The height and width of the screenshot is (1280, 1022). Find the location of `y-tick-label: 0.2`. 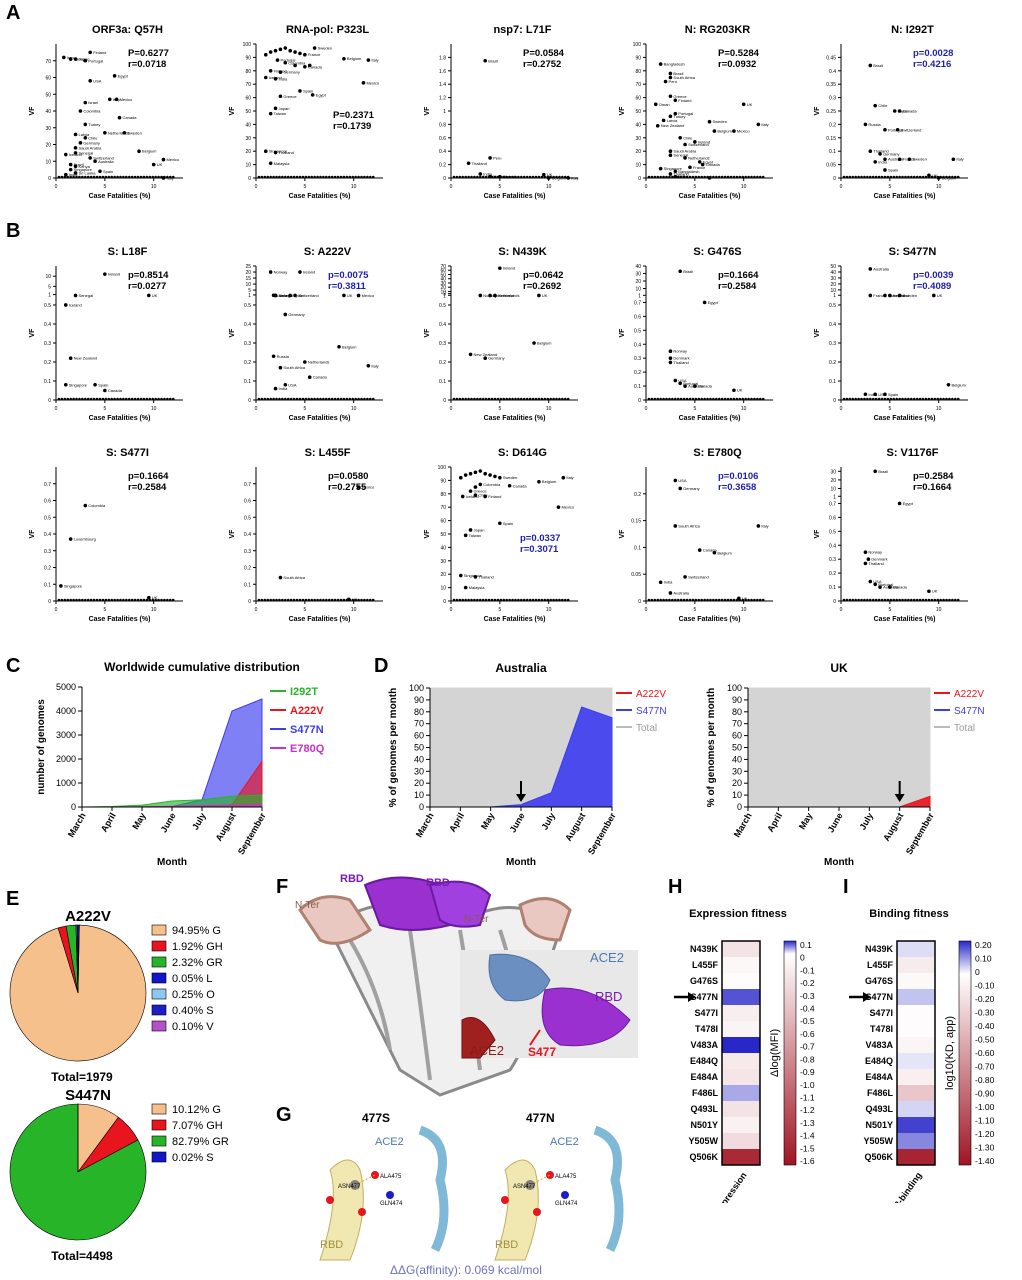

y-tick-label: 0.2 is located at coordinates (832, 125).